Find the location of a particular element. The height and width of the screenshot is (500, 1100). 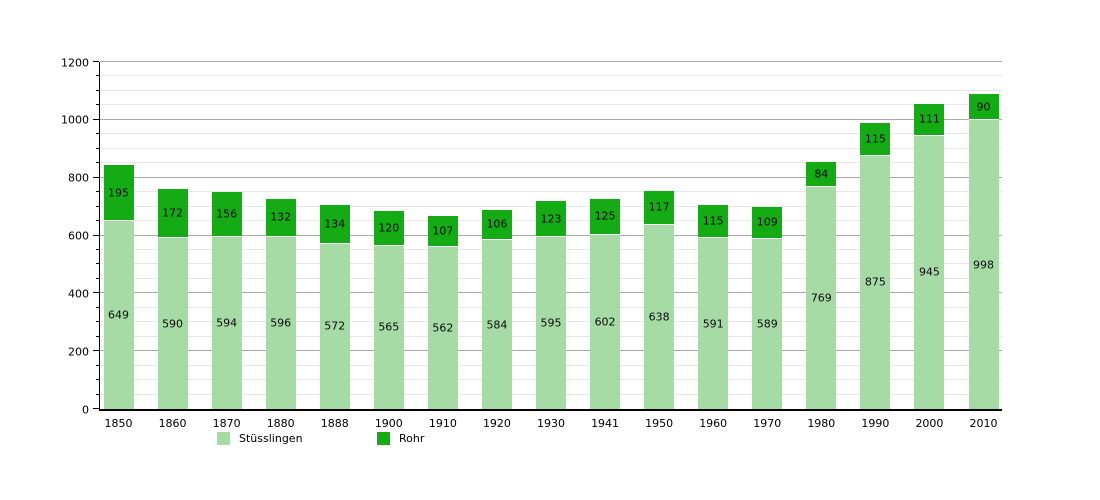

bar-value-label: 565 is located at coordinates (389, 327).